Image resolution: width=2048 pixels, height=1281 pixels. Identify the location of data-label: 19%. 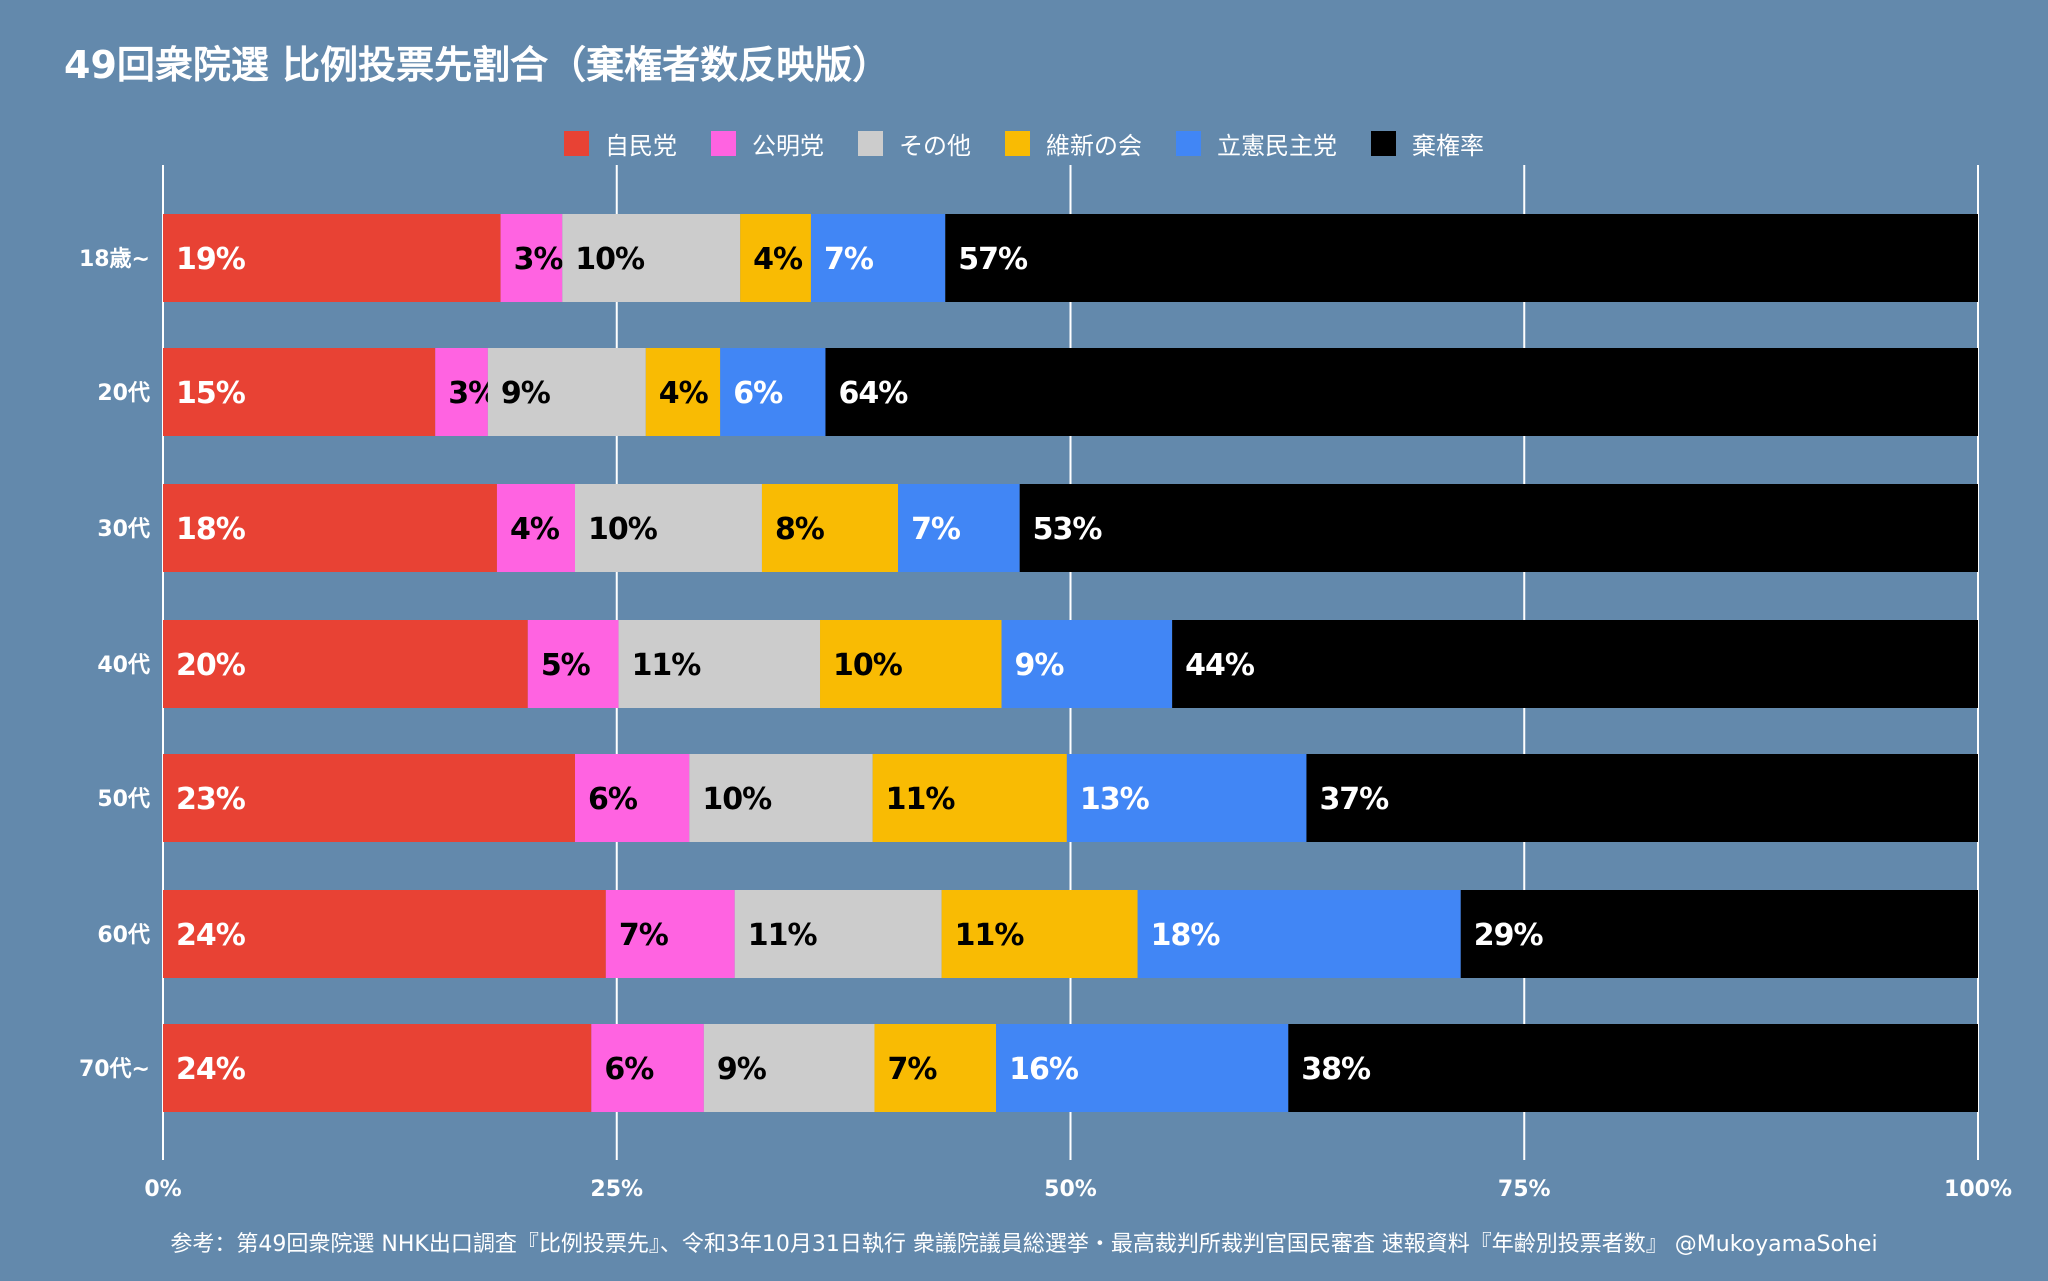
(211, 259).